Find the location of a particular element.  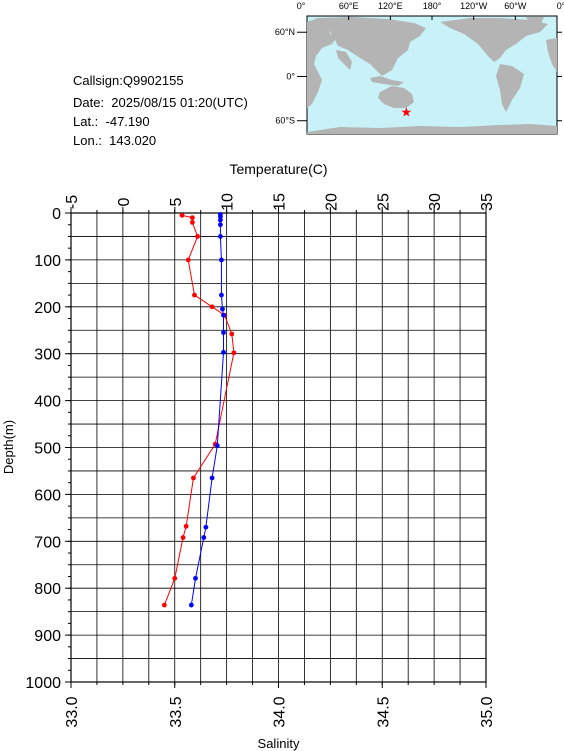

y-axis-tick-label: 200 is located at coordinates (47, 308).